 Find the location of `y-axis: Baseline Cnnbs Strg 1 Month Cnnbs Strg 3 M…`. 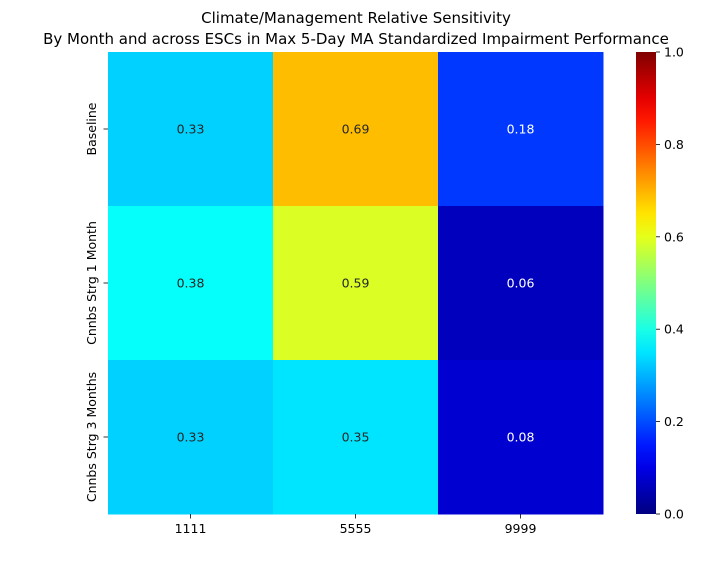

y-axis: Baseline Cnnbs Strg 1 Month Cnnbs Strg 3 M… is located at coordinates (96, 302).